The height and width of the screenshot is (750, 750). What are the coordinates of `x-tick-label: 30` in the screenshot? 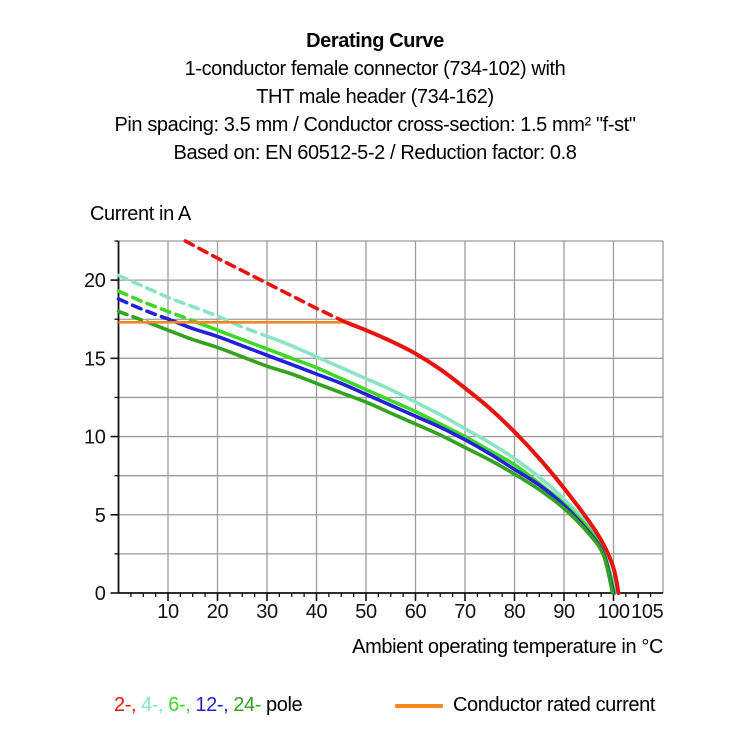 It's located at (267, 612).